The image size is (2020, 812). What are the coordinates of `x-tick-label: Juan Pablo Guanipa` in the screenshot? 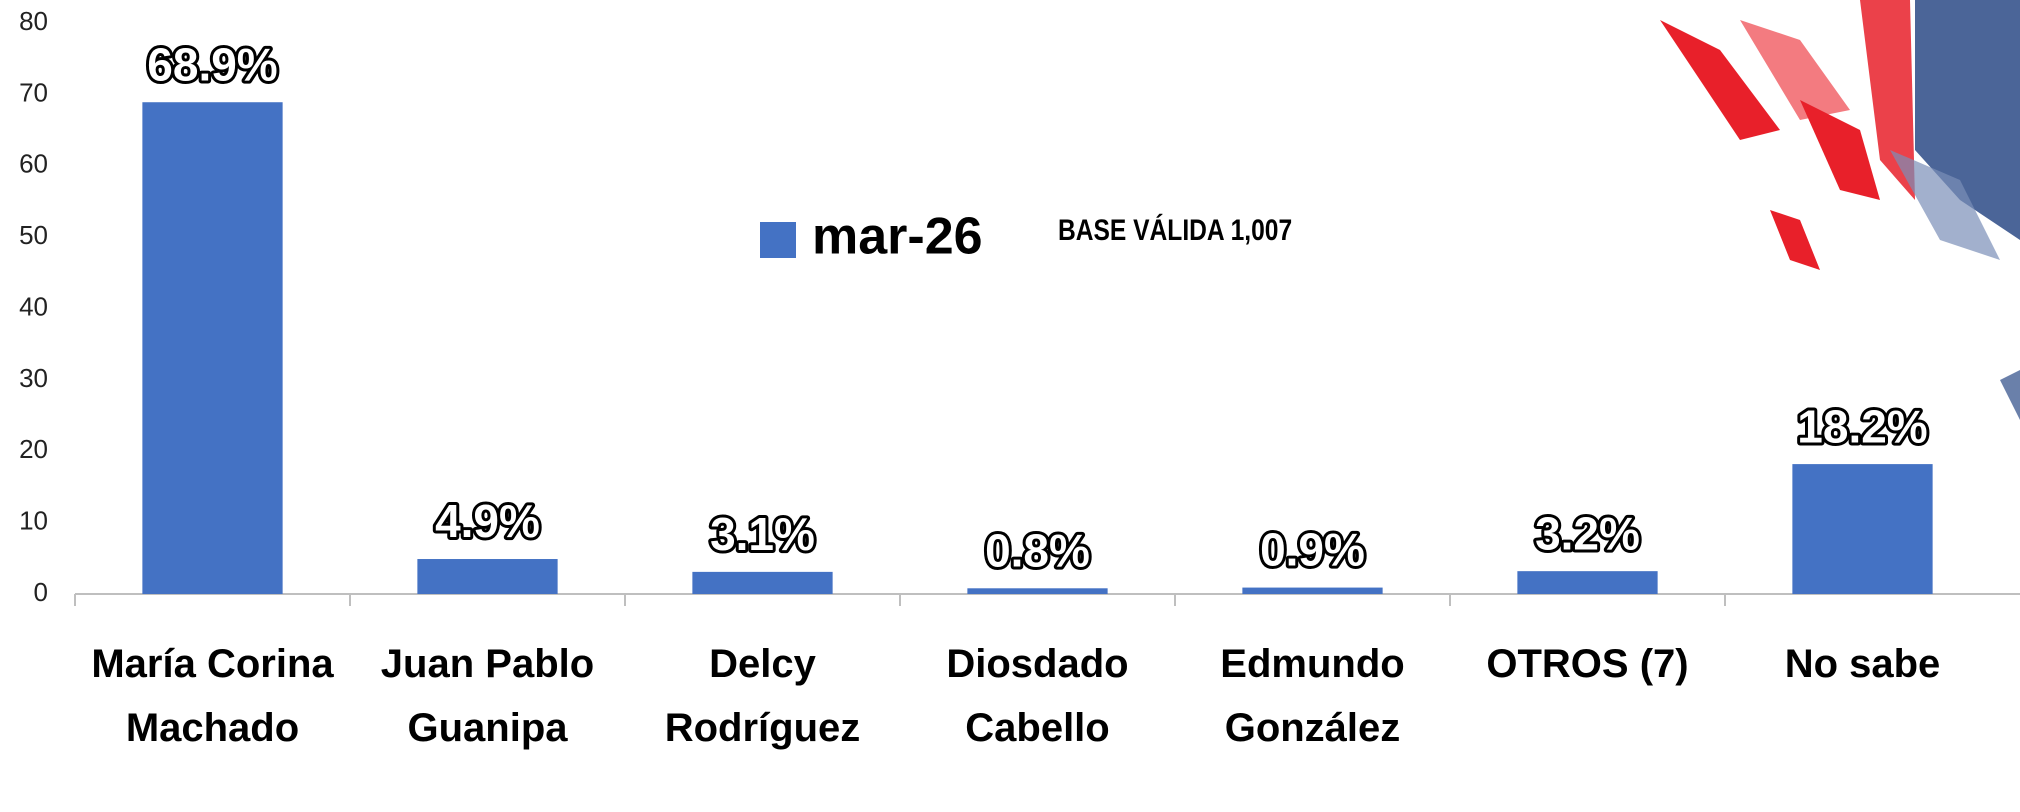 It's located at (487, 696).